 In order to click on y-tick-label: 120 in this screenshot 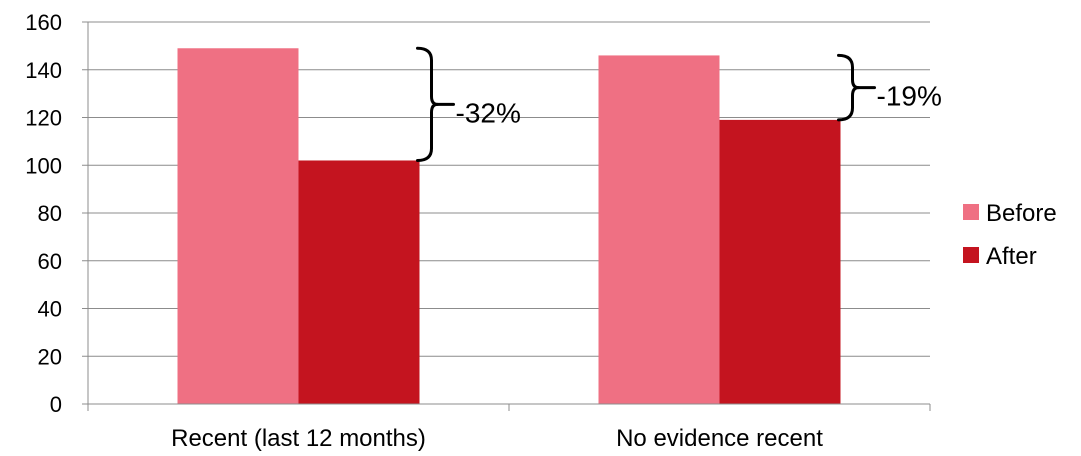, I will do `click(43, 118)`.